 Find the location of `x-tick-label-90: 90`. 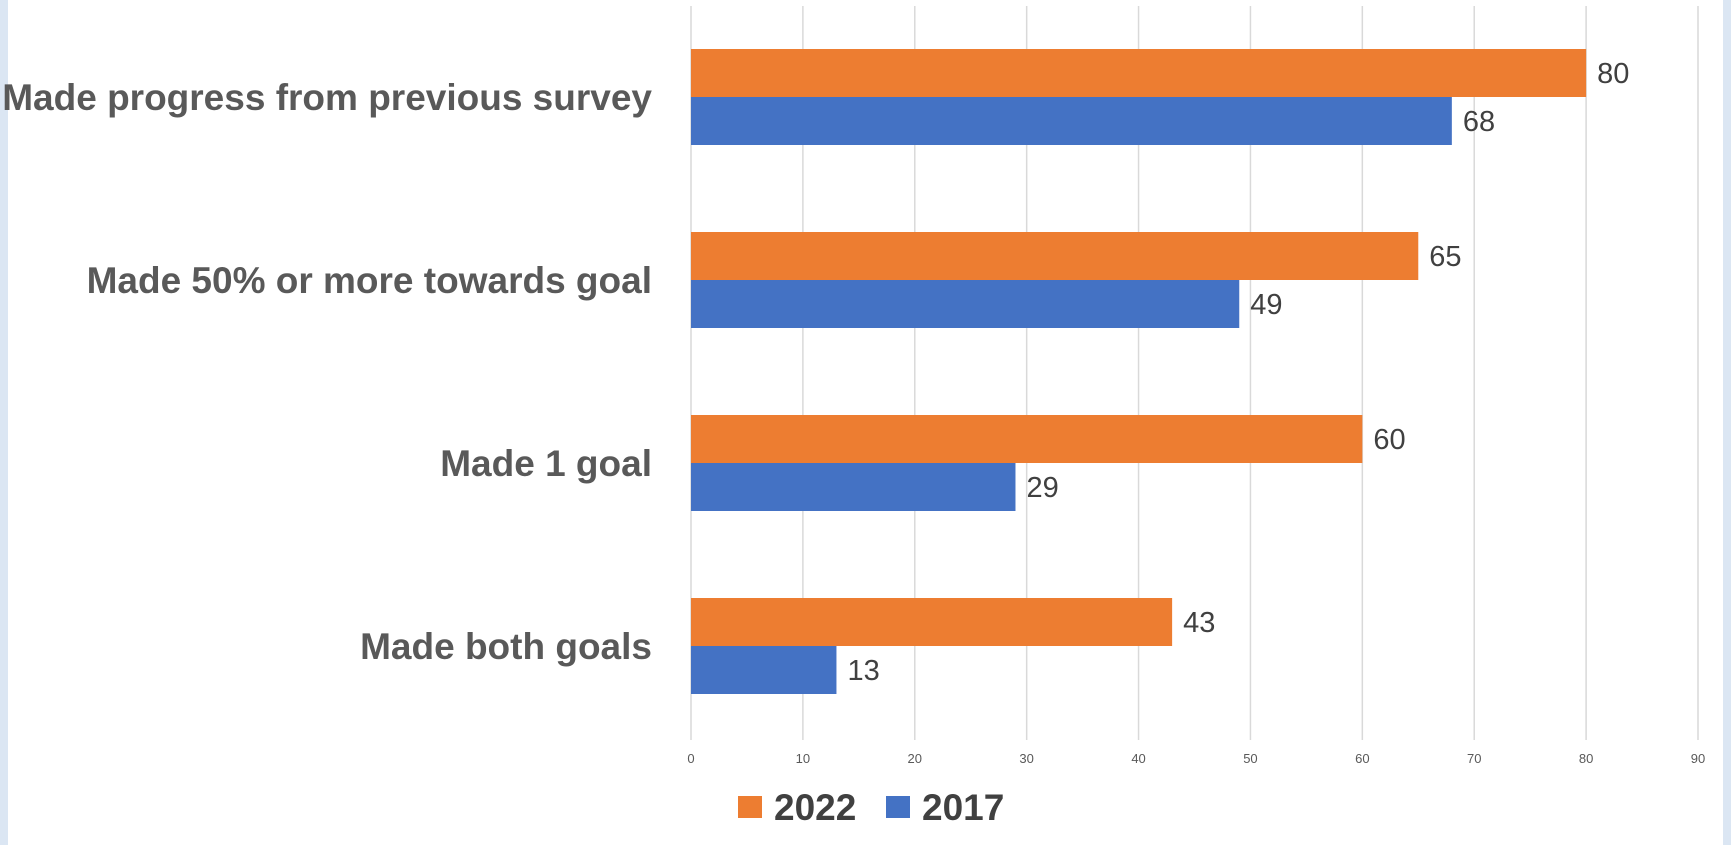

x-tick-label-90: 90 is located at coordinates (1698, 758).